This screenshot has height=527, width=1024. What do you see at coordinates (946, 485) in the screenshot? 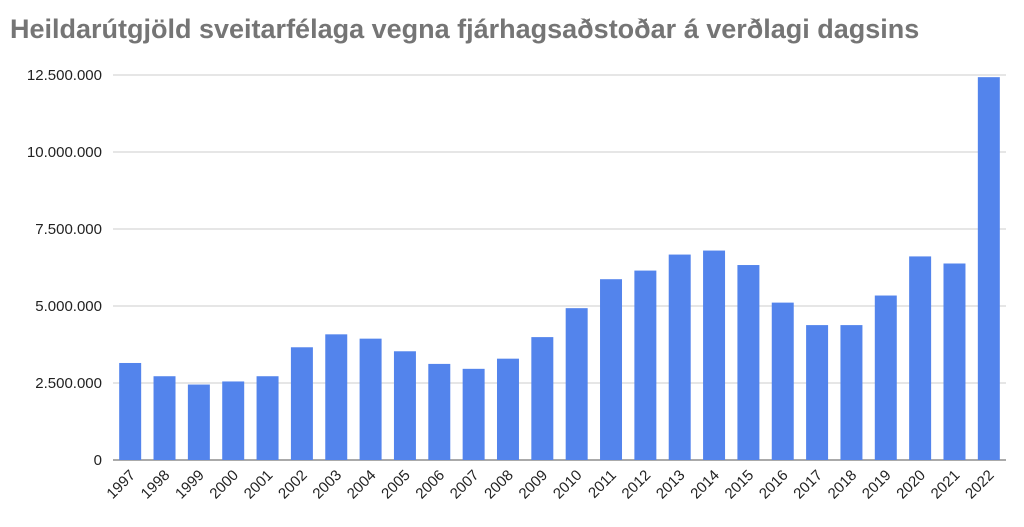
I see `x-tick-label: 2021` at bounding box center [946, 485].